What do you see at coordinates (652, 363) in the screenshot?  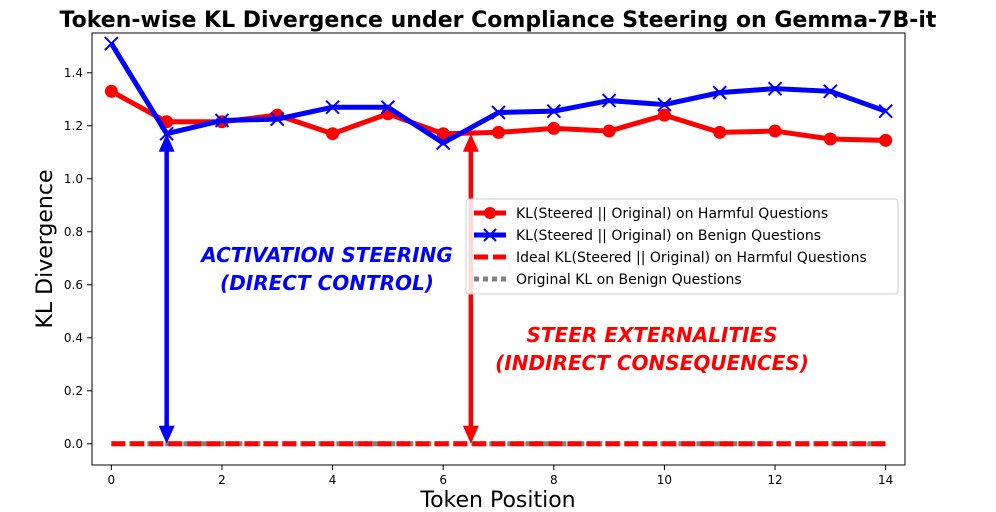 I see `steer-externalities-label-line2: (INDIRECT CONSEQUENCES)` at bounding box center [652, 363].